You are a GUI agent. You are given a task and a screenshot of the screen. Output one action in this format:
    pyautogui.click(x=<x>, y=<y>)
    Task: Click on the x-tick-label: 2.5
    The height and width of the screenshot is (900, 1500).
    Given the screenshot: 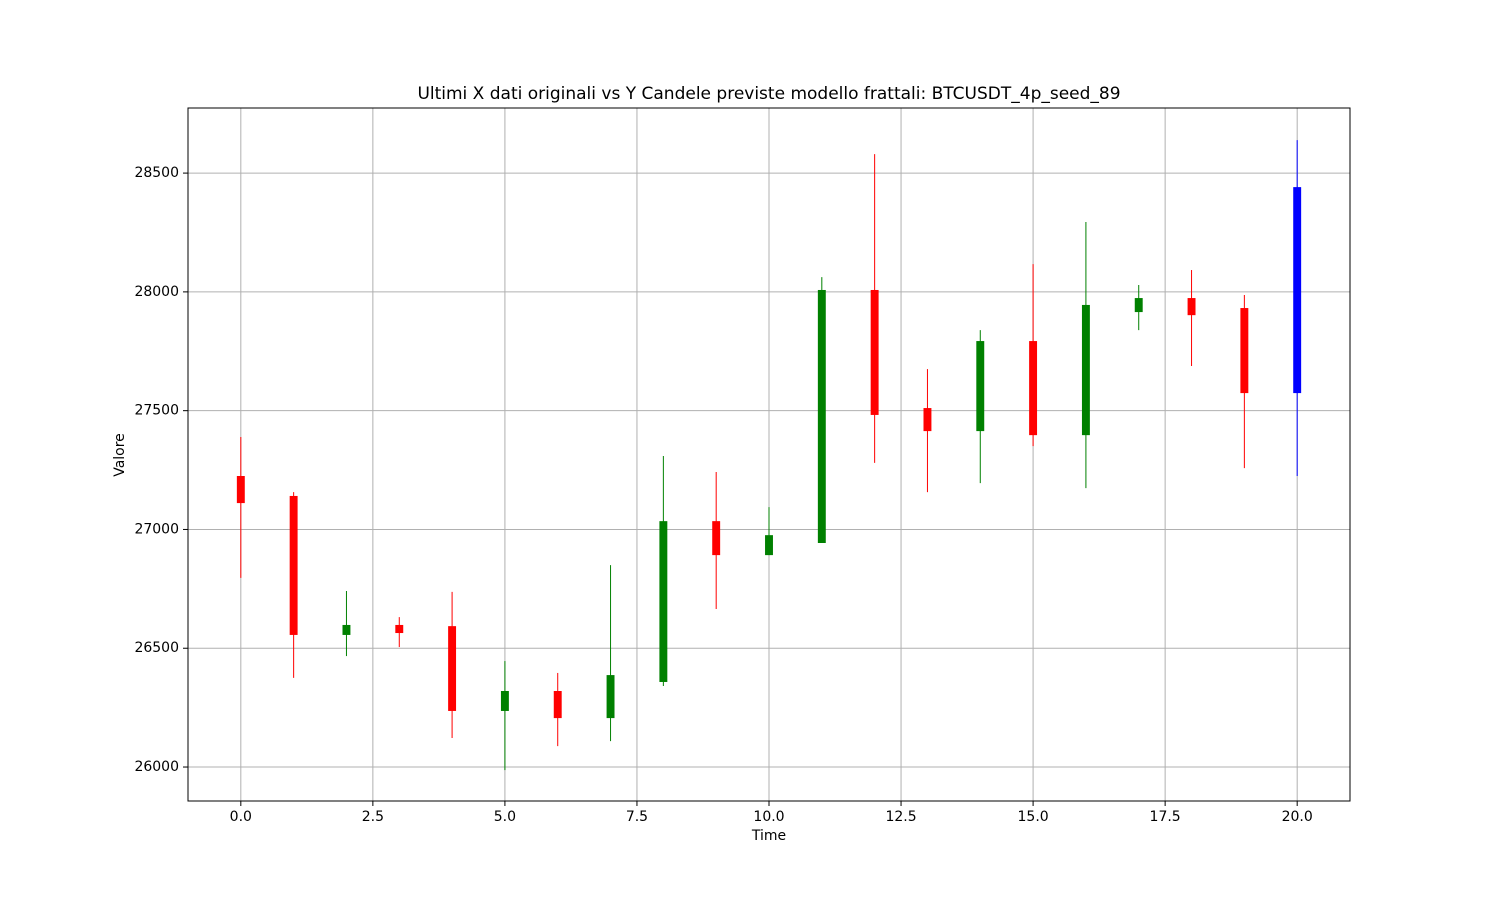 What is the action you would take?
    pyautogui.click(x=373, y=817)
    